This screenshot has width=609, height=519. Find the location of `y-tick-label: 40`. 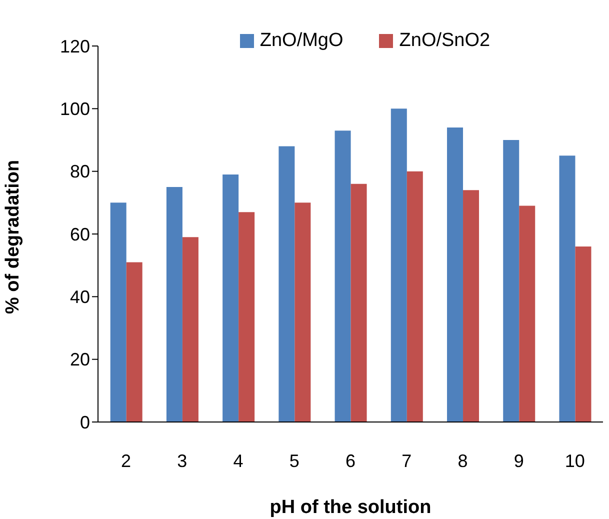

y-tick-label: 40 is located at coordinates (80, 297).